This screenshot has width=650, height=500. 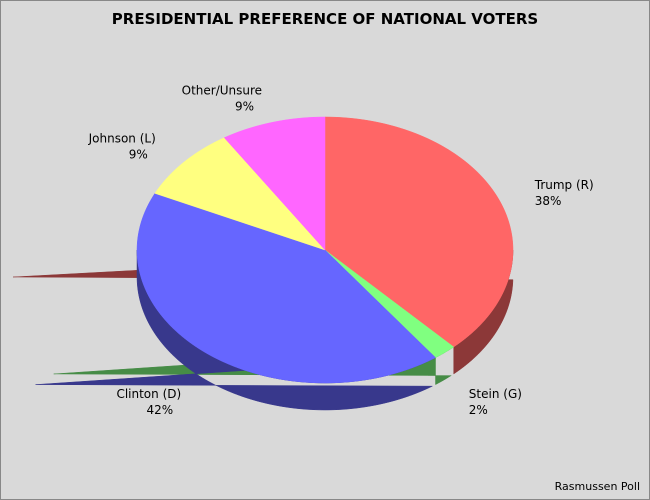 What do you see at coordinates (160, 410) in the screenshot?
I see `value-label: 42%` at bounding box center [160, 410].